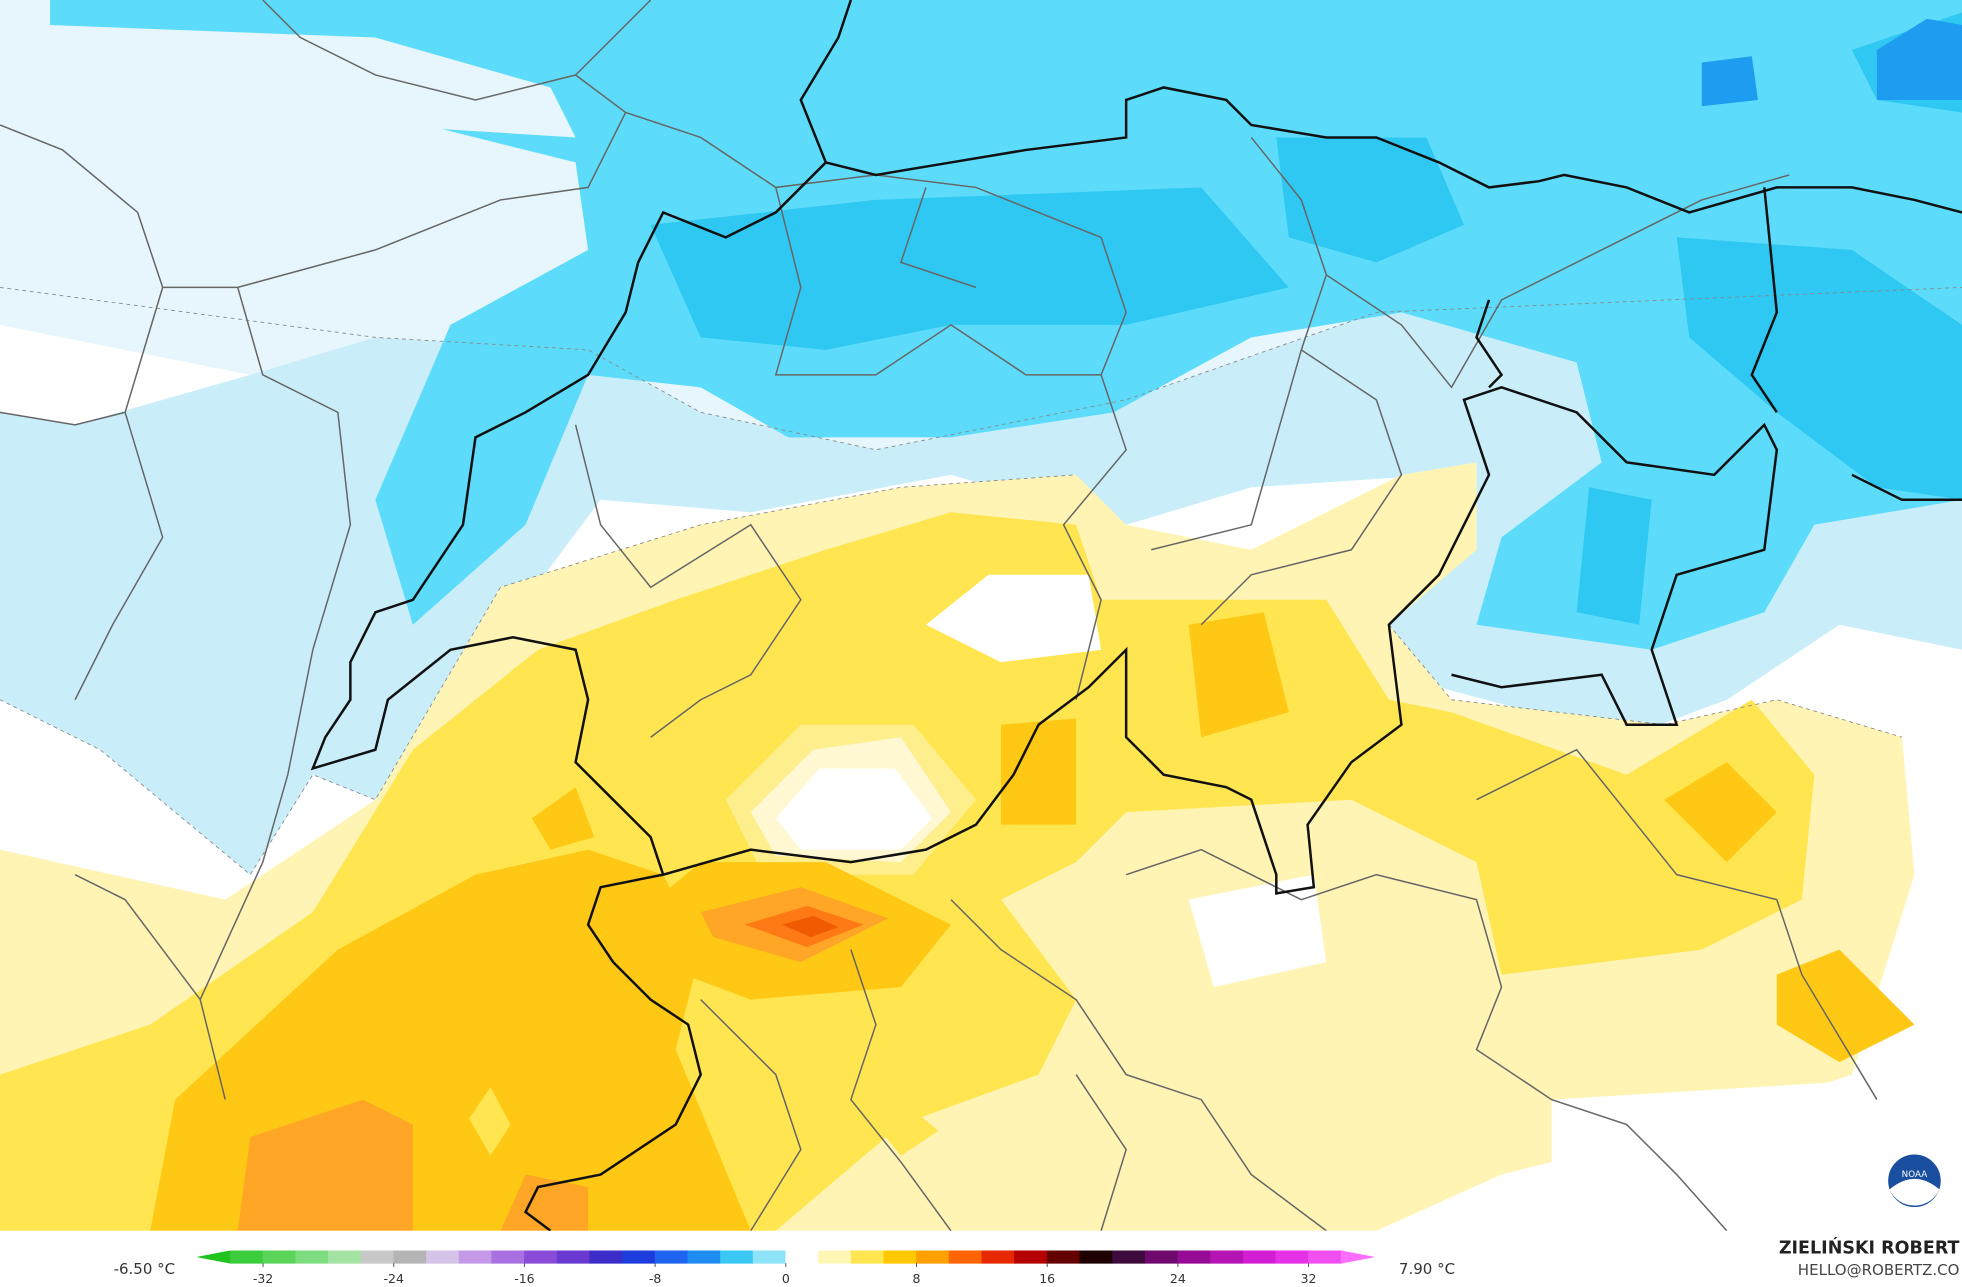 This screenshot has height=1287, width=1962. Describe the element at coordinates (1869, 1247) in the screenshot. I see `credit-name: ZIELIŃSKI ROBERT` at that location.